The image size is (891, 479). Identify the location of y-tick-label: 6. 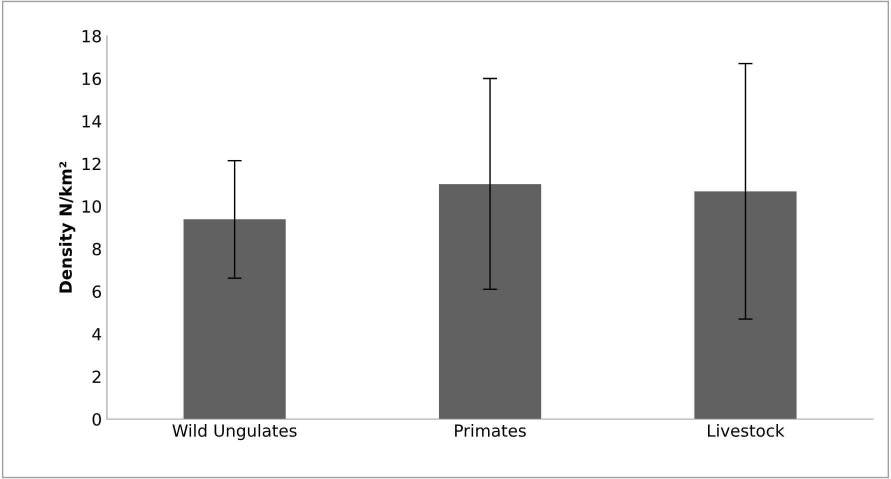
(97, 291).